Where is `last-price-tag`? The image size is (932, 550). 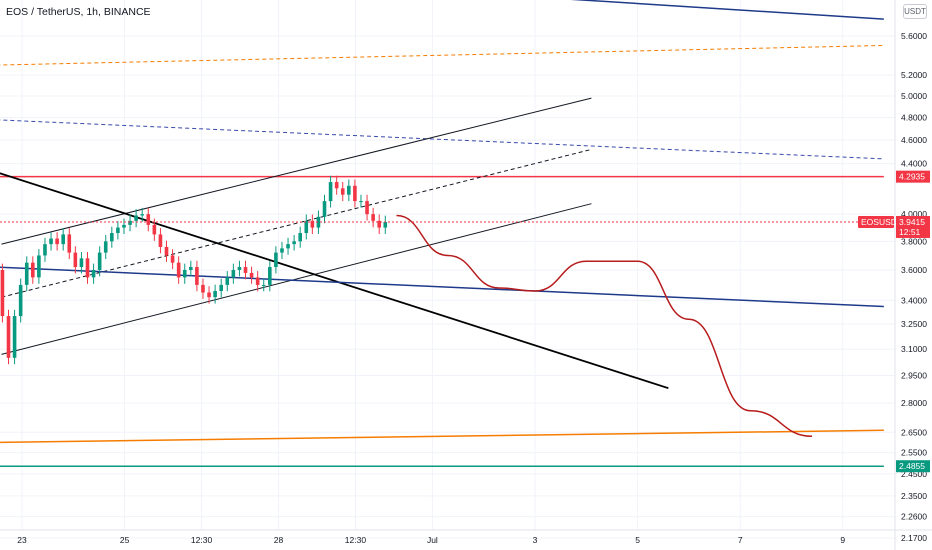
last-price-tag is located at coordinates (913, 226).